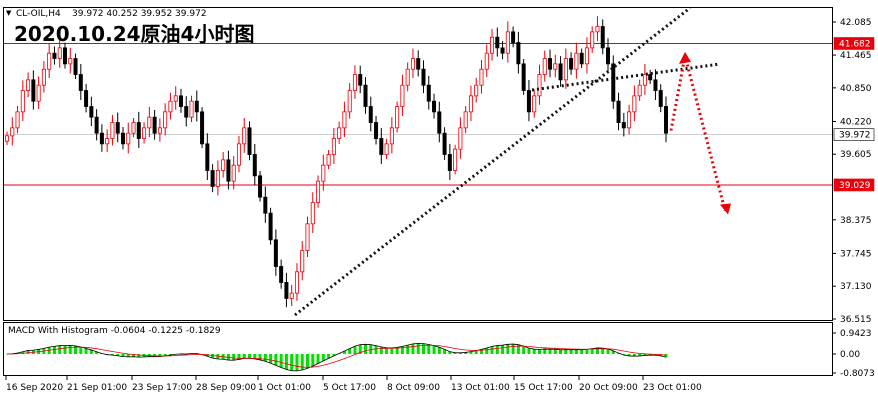  Describe the element at coordinates (857, 374) in the screenshot. I see `macd-y-tick-label: -0.8073` at that location.